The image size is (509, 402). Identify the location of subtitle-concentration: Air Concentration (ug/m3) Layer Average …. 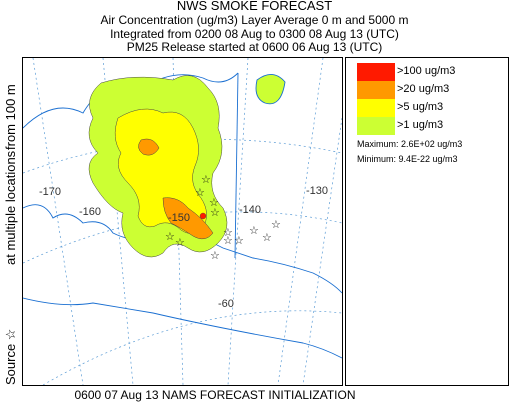
(254, 20).